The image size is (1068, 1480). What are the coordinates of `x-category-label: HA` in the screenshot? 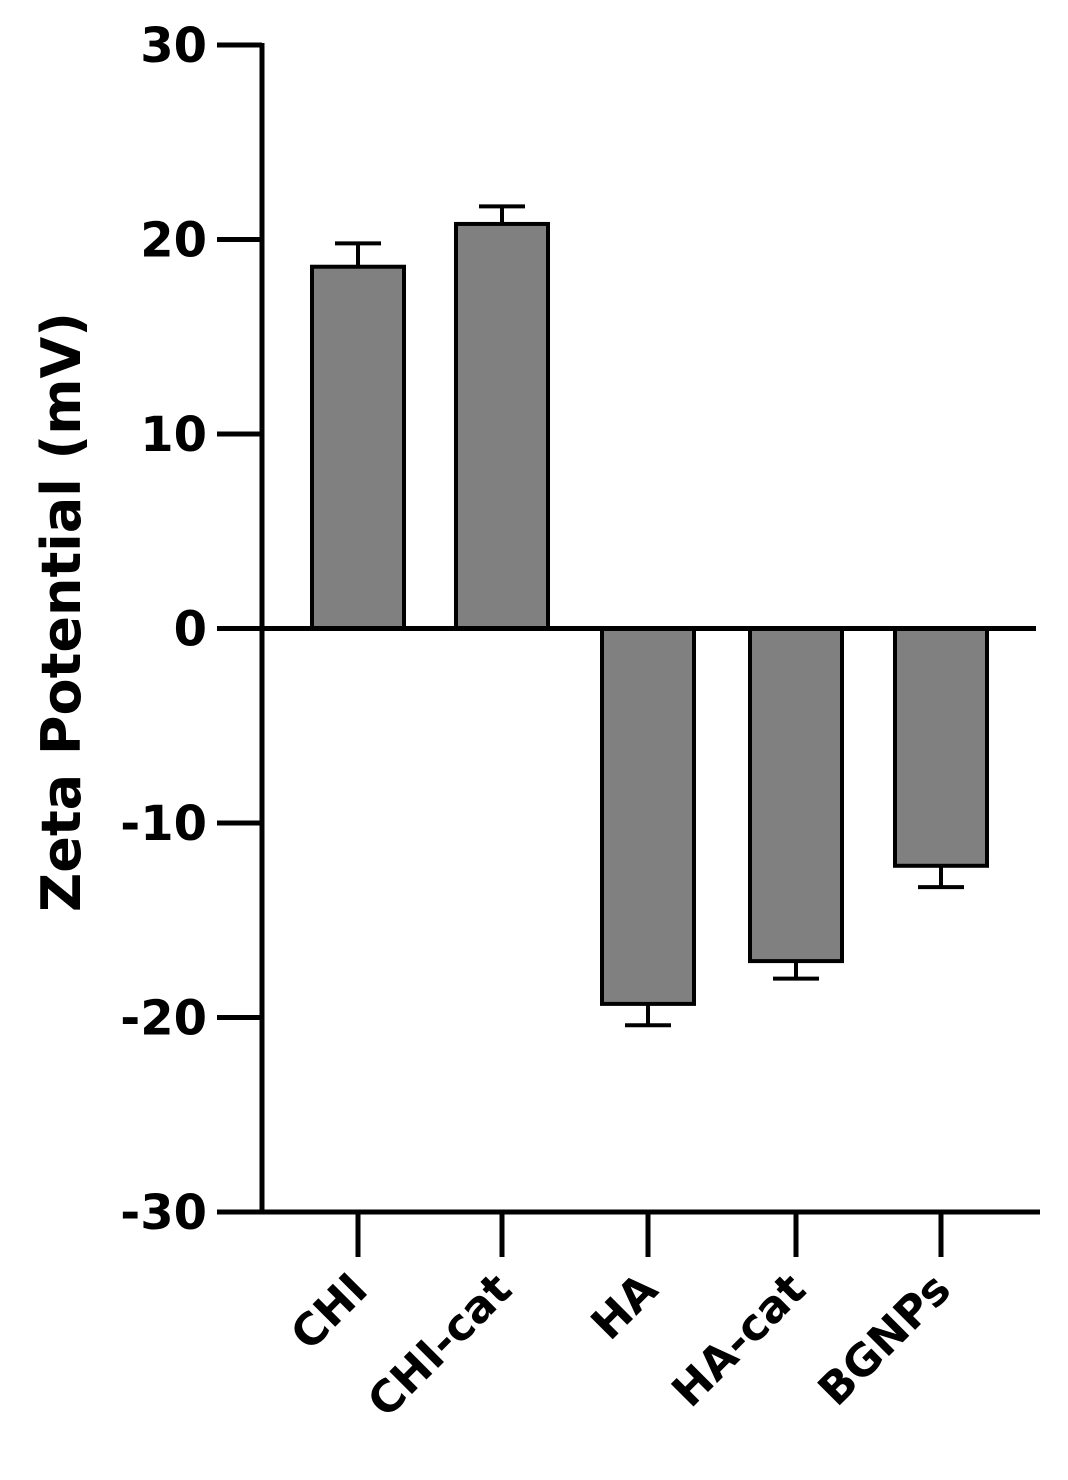 It's located at (625, 1307).